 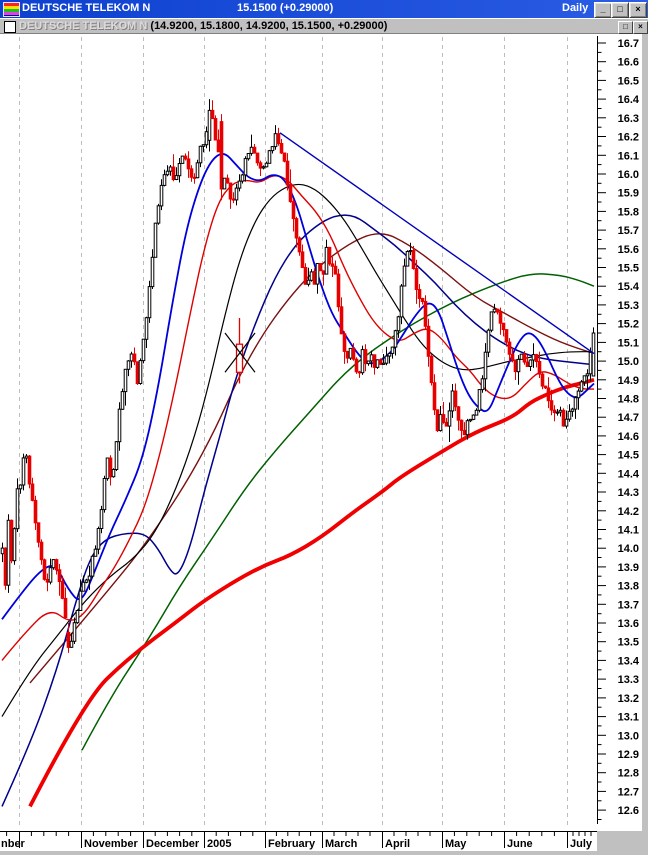 I want to click on svg-text: February, so click(x=292, y=844).